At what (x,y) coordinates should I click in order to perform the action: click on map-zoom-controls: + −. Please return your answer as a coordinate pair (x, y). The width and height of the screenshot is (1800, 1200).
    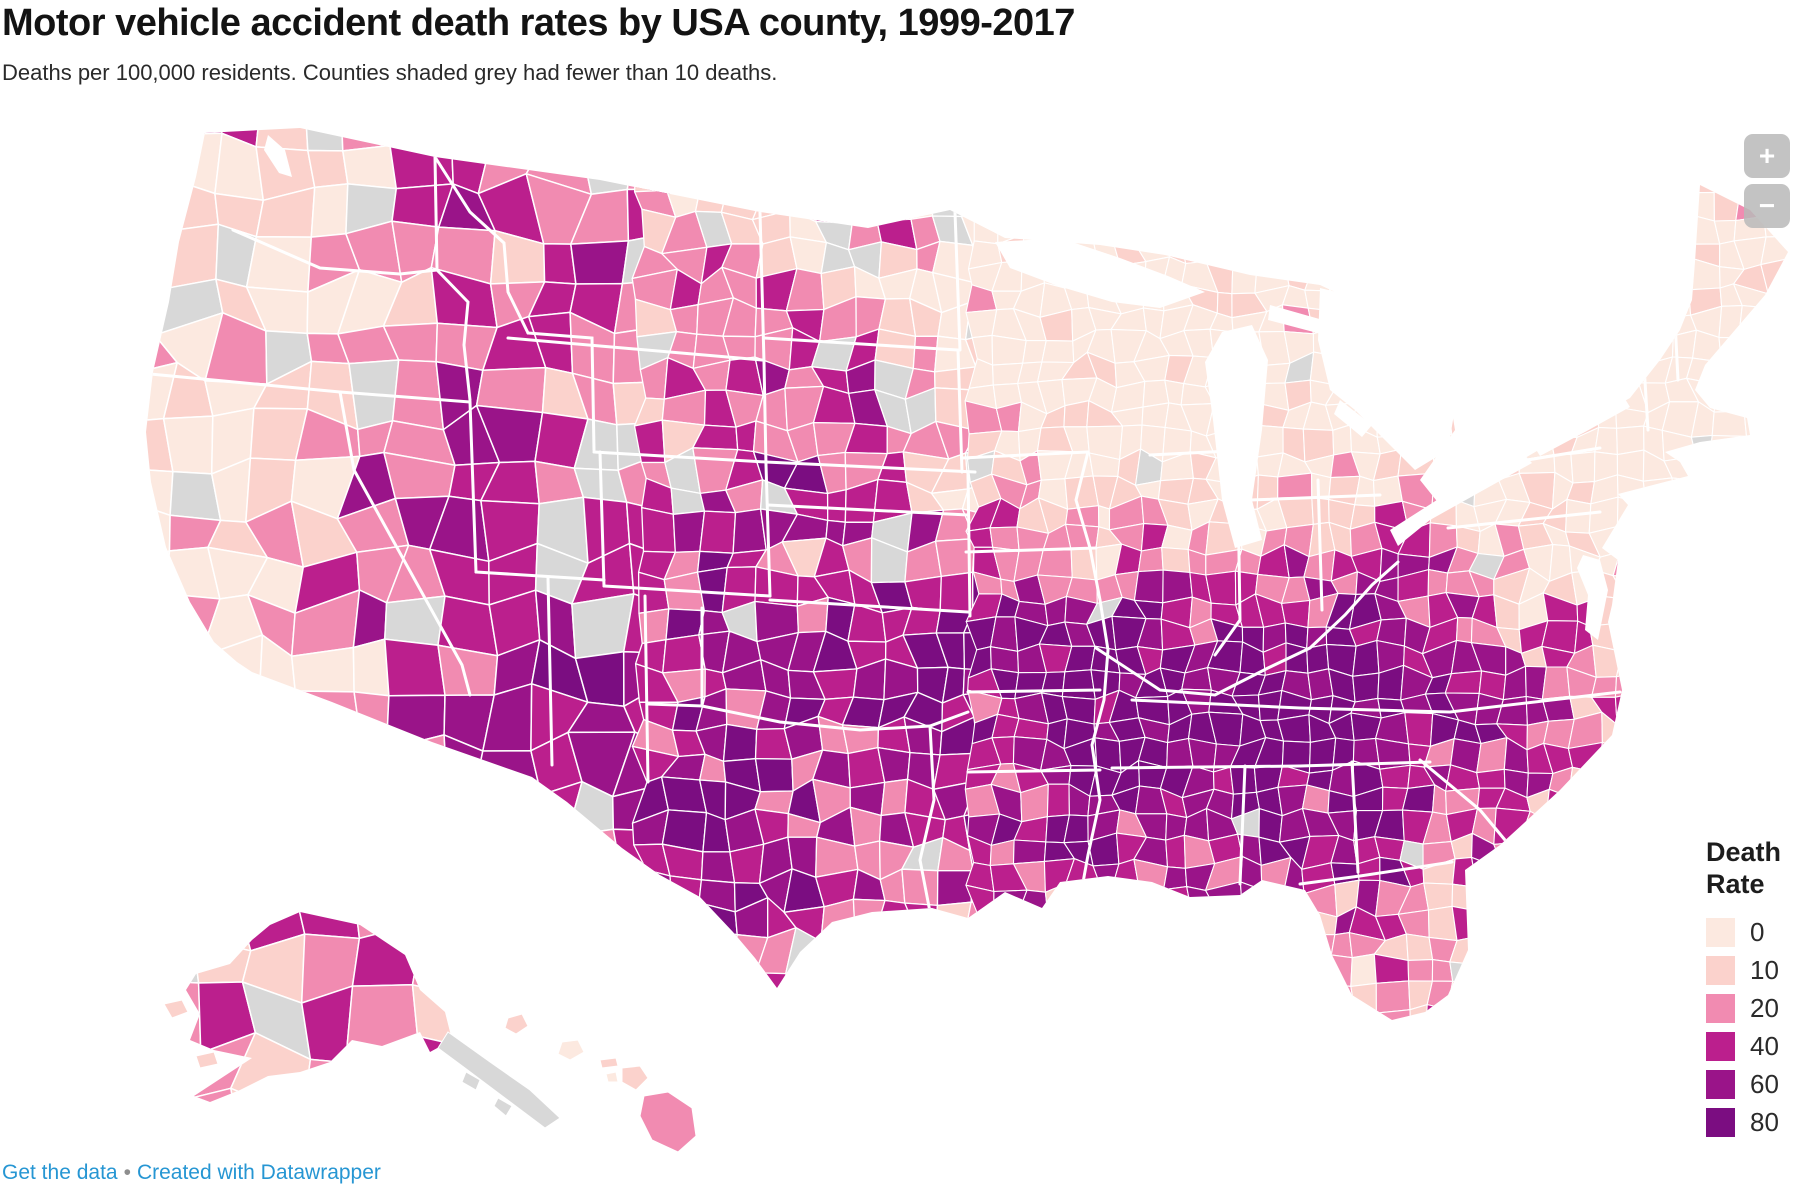
    Looking at the image, I should click on (1767, 181).